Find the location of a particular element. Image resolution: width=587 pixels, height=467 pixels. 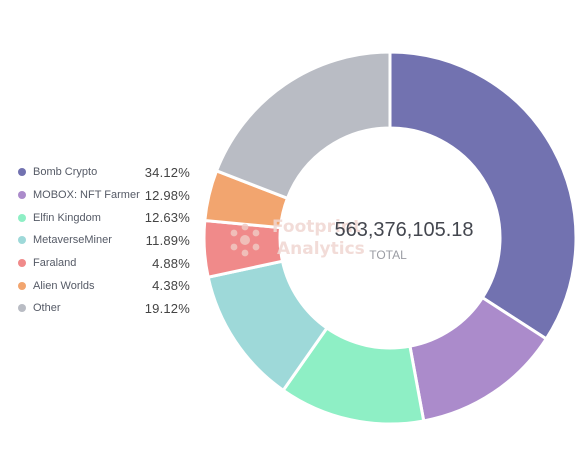

center-total-value: 563,376,105.18 is located at coordinates (403, 230).